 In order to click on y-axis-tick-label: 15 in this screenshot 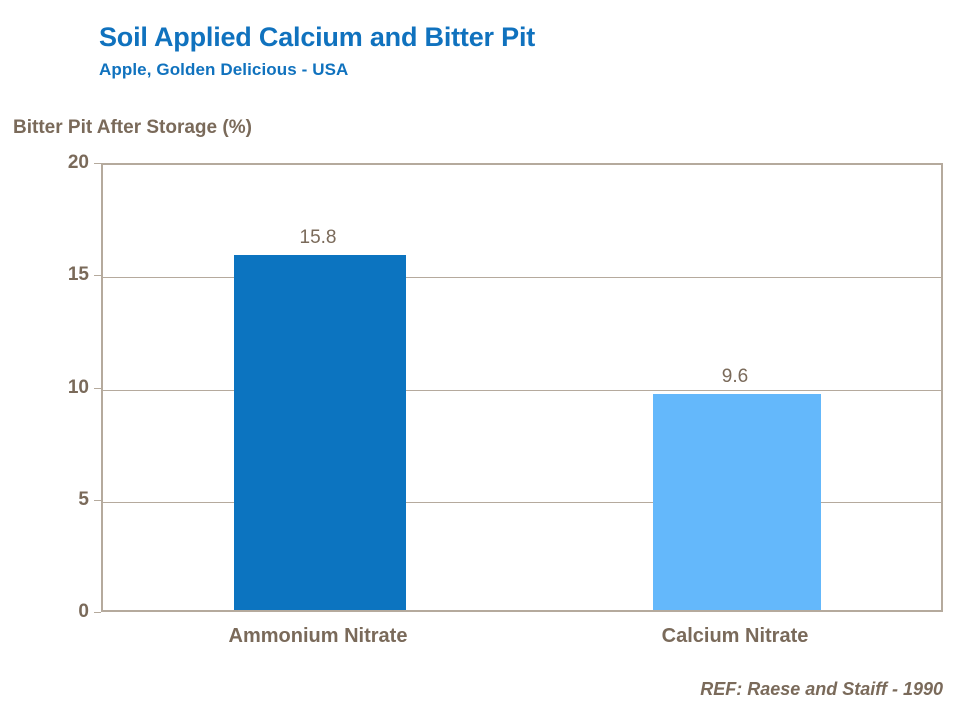, I will do `click(78, 274)`.